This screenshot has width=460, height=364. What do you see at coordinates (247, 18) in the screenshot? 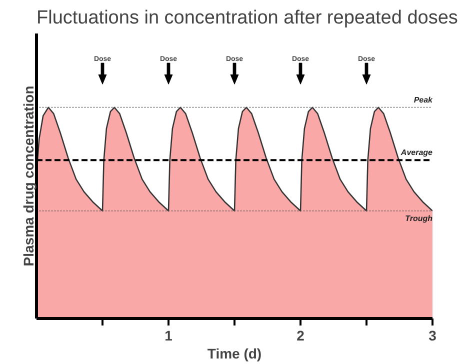
I see `chart-title: Fluctuations in concentration after repeated doses` at bounding box center [247, 18].